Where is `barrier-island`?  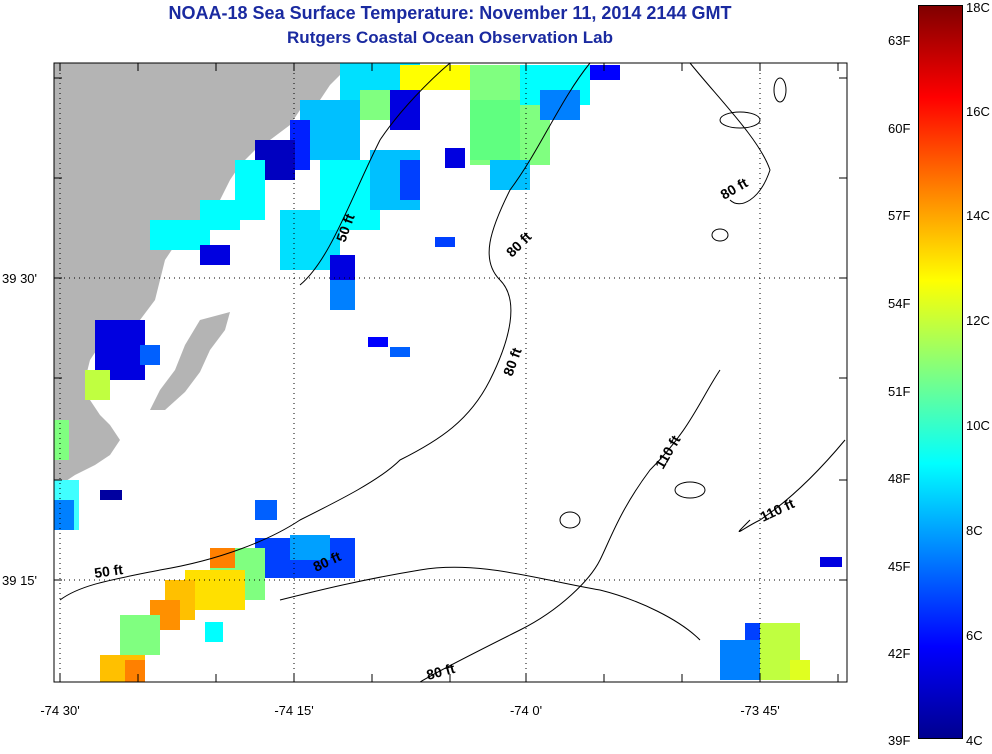 barrier-island is located at coordinates (190, 361).